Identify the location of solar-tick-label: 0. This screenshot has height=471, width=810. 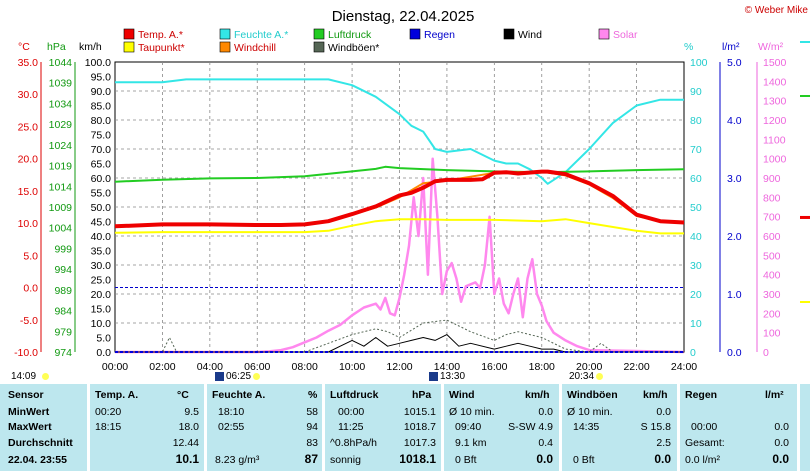
(766, 353).